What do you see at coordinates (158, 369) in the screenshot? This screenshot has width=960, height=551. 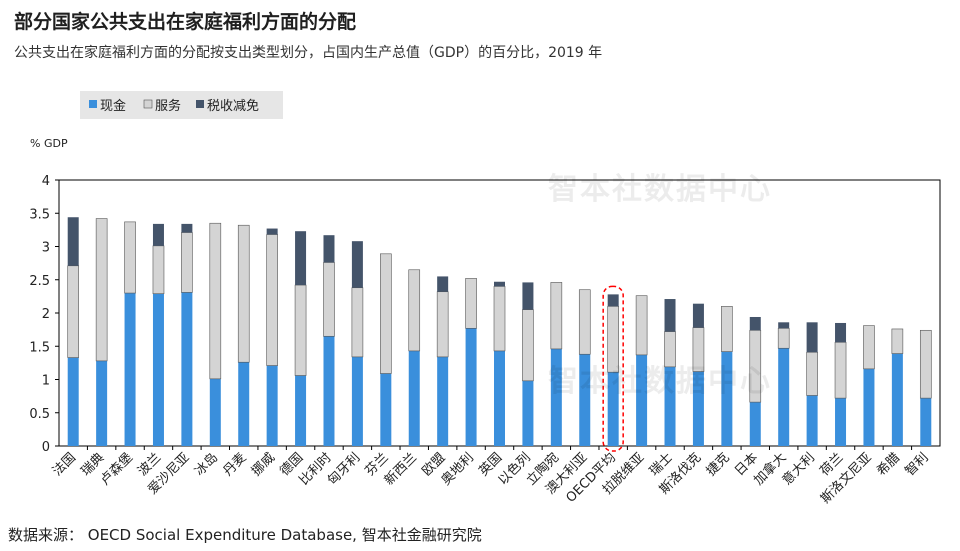 I see `bar-cash-波兰` at bounding box center [158, 369].